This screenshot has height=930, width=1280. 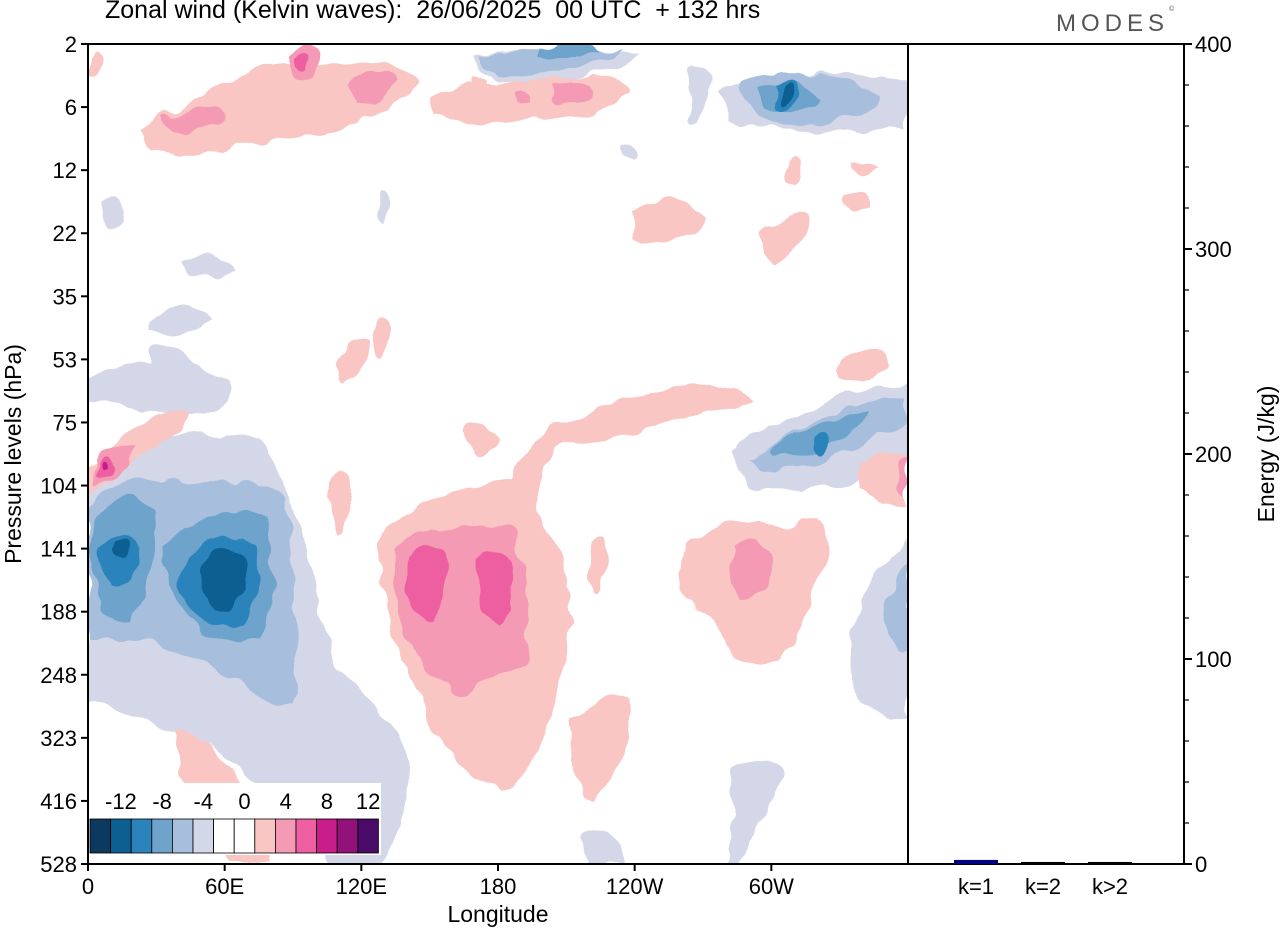 I want to click on y-tick-label: 188, so click(x=58, y=612).